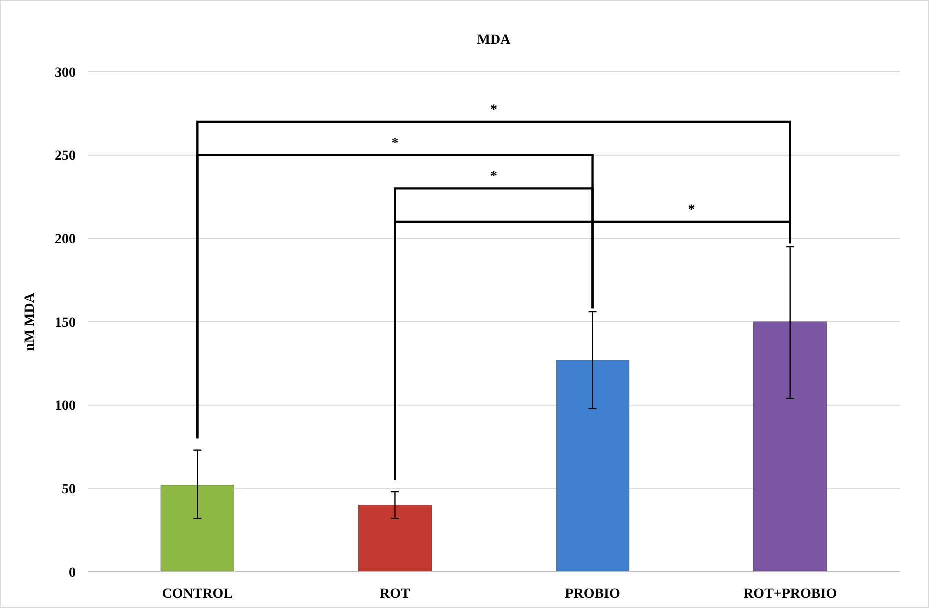 The height and width of the screenshot is (608, 929). I want to click on chart-title: MDA, so click(494, 40).